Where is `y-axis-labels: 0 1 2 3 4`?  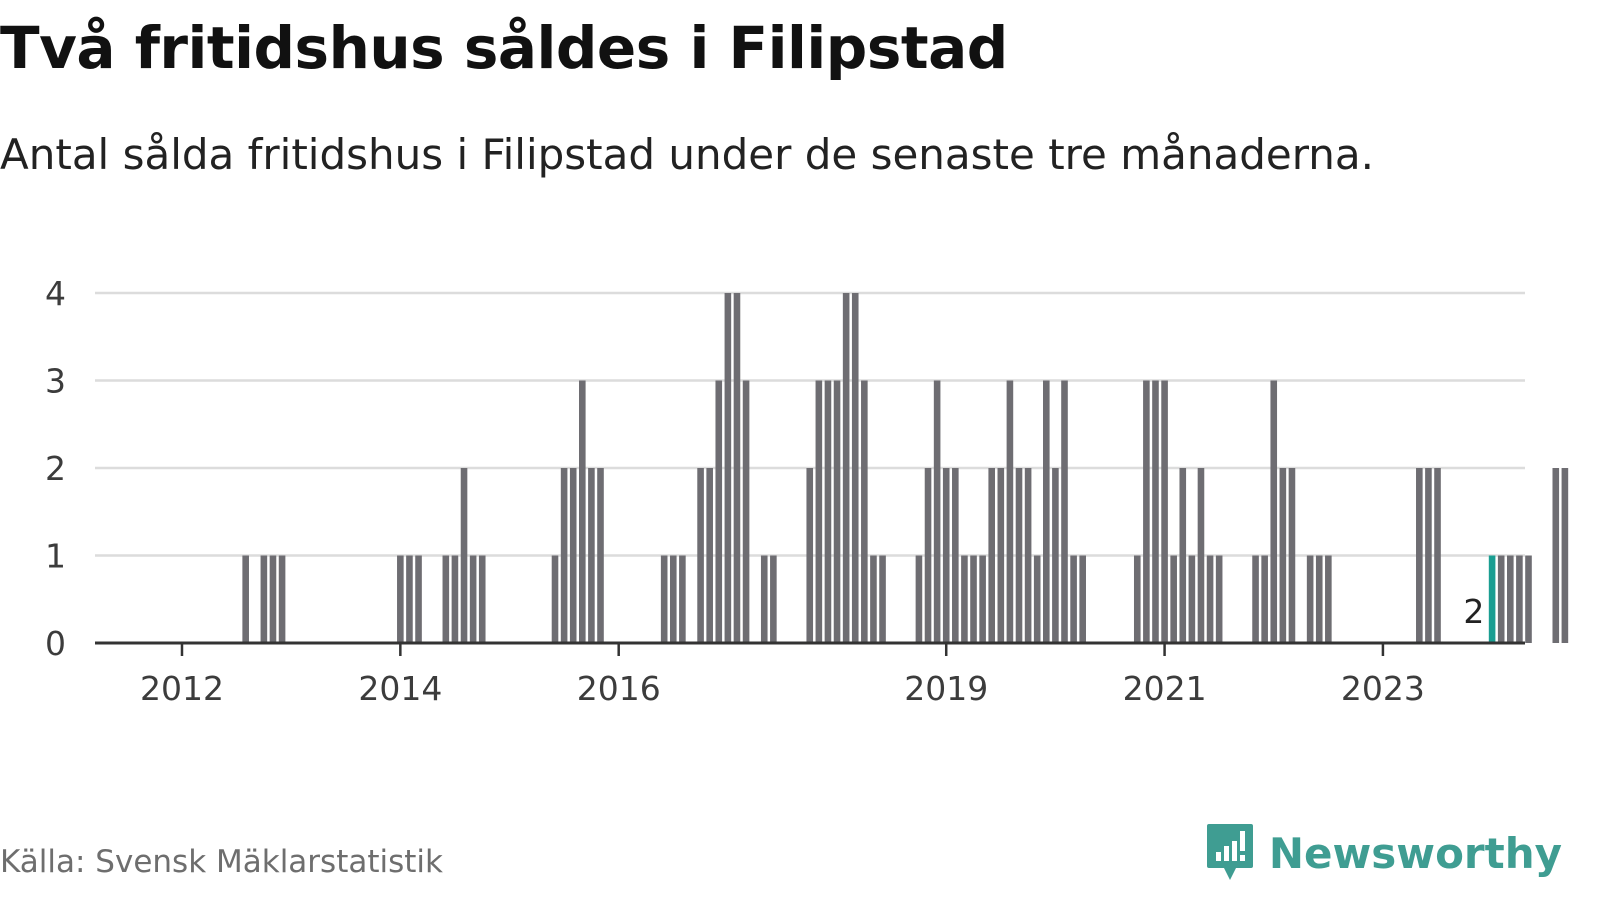 y-axis-labels: 0 1 2 3 4 is located at coordinates (55, 468).